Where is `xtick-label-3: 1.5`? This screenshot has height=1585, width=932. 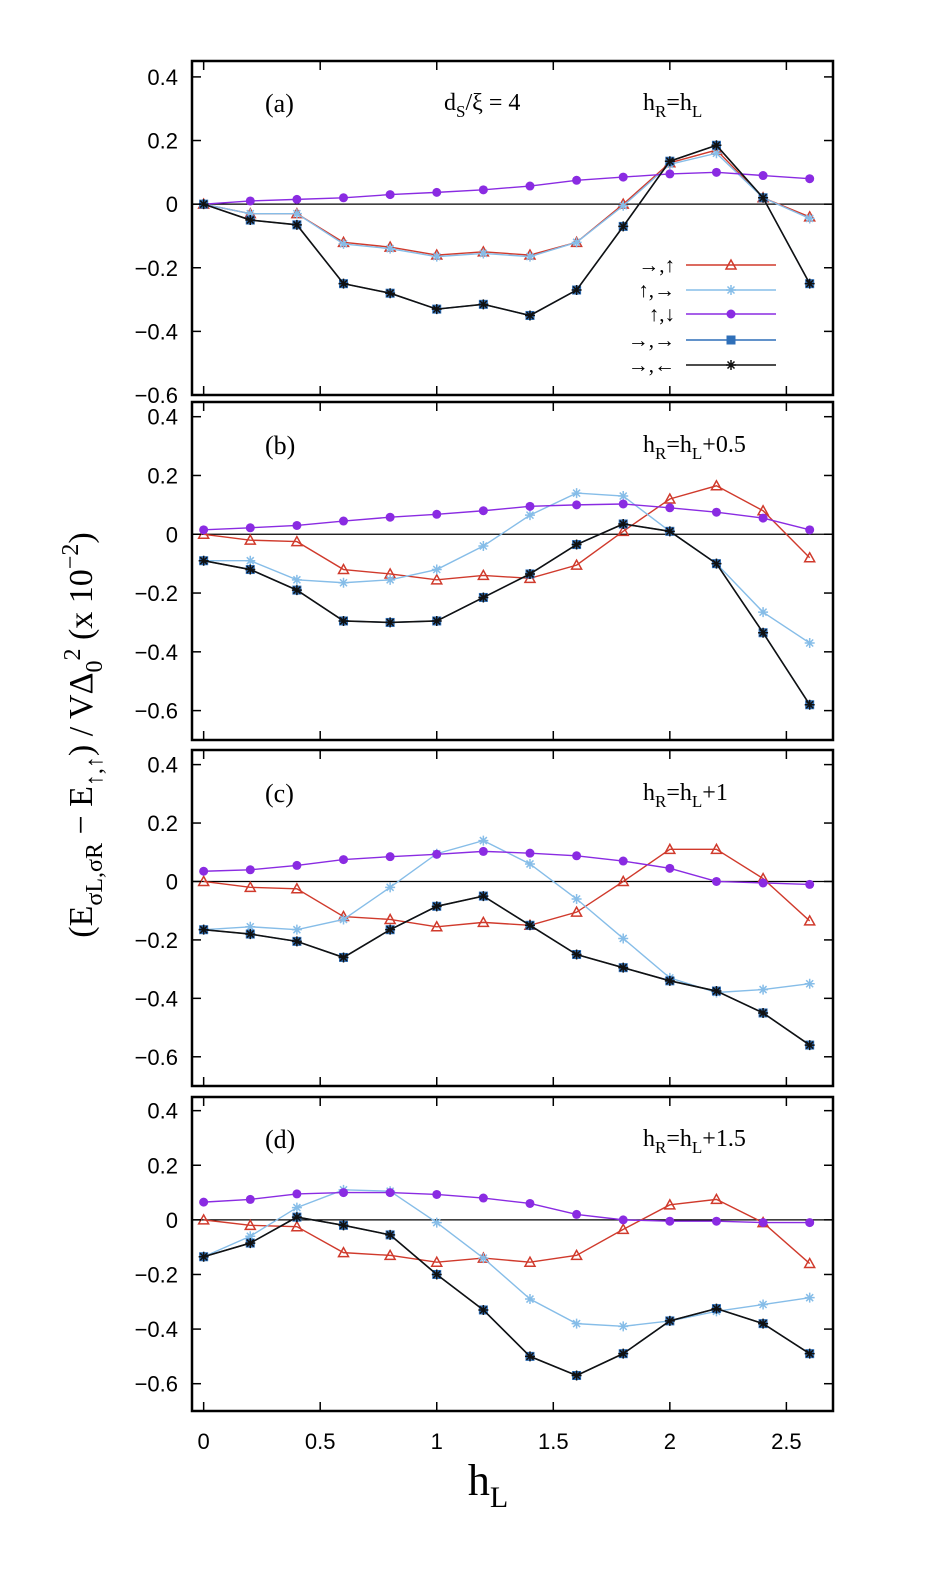 xtick-label-3: 1.5 is located at coordinates (553, 1441).